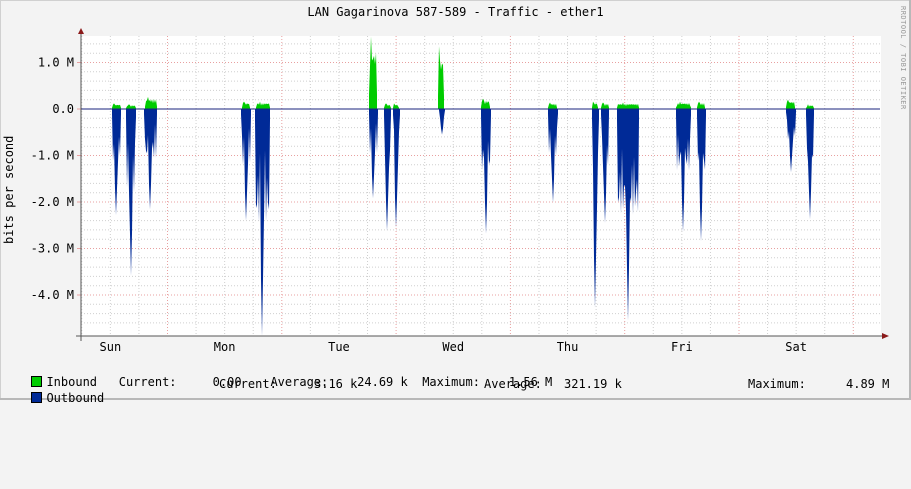 The width and height of the screenshot is (911, 489). Describe the element at coordinates (147, 382) in the screenshot. I see `inbound-current-label: Current:` at that location.